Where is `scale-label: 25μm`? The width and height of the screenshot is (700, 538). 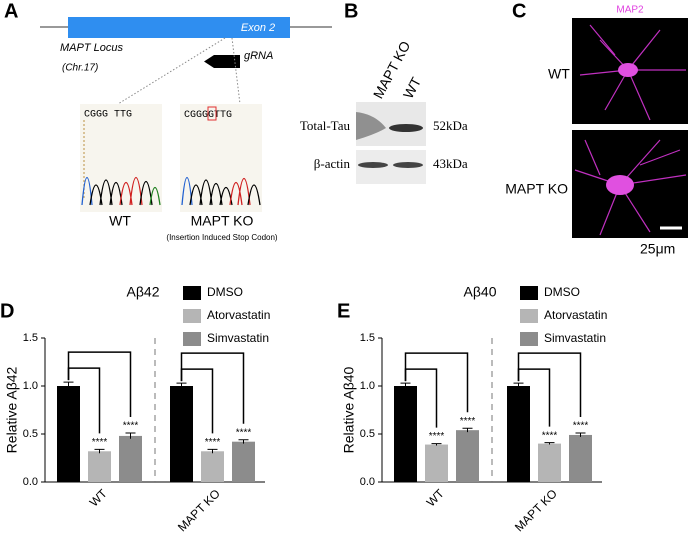 scale-label: 25μm is located at coordinates (657, 249).